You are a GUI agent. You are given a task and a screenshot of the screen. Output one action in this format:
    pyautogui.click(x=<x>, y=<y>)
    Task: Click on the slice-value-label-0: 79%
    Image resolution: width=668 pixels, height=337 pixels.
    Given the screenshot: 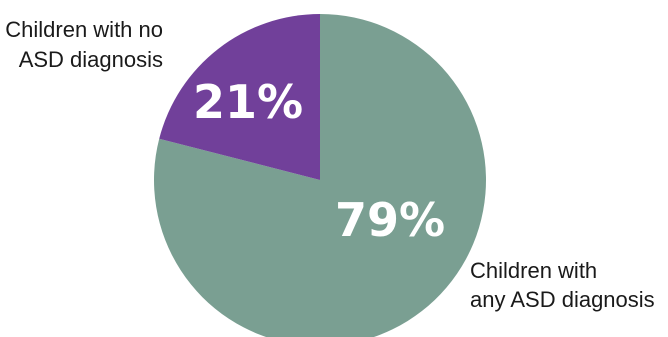 What is the action you would take?
    pyautogui.click(x=390, y=220)
    